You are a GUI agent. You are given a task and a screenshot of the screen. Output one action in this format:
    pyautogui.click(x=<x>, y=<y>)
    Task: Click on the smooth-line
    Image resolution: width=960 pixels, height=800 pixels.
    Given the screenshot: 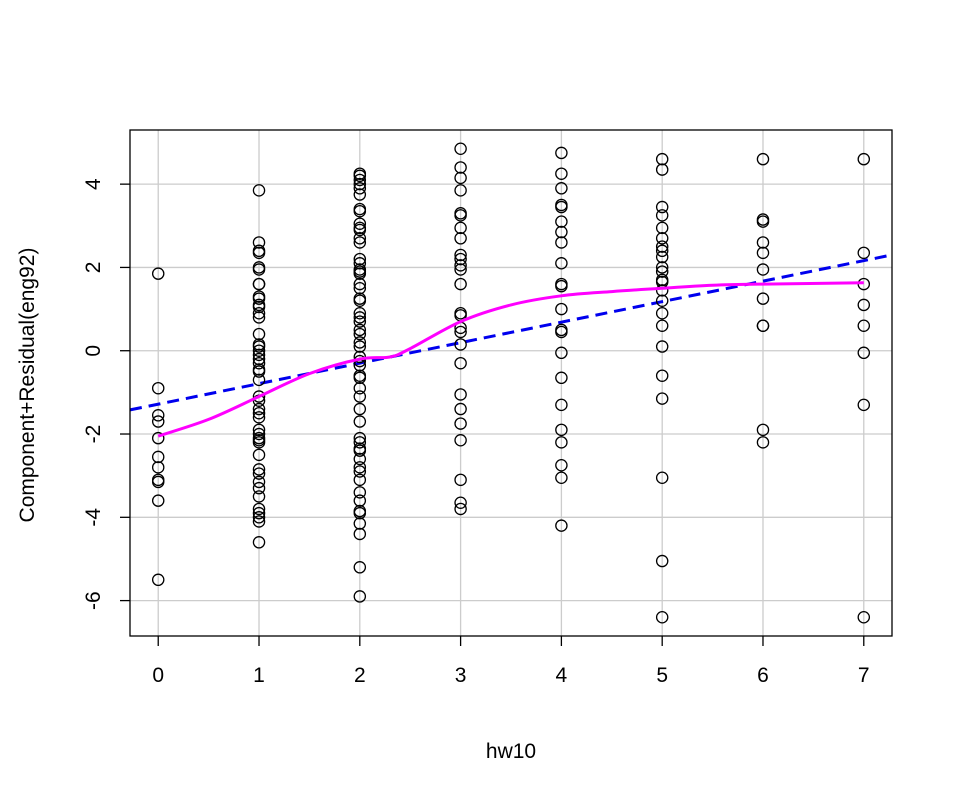 What is the action you would take?
    pyautogui.click(x=510, y=359)
    